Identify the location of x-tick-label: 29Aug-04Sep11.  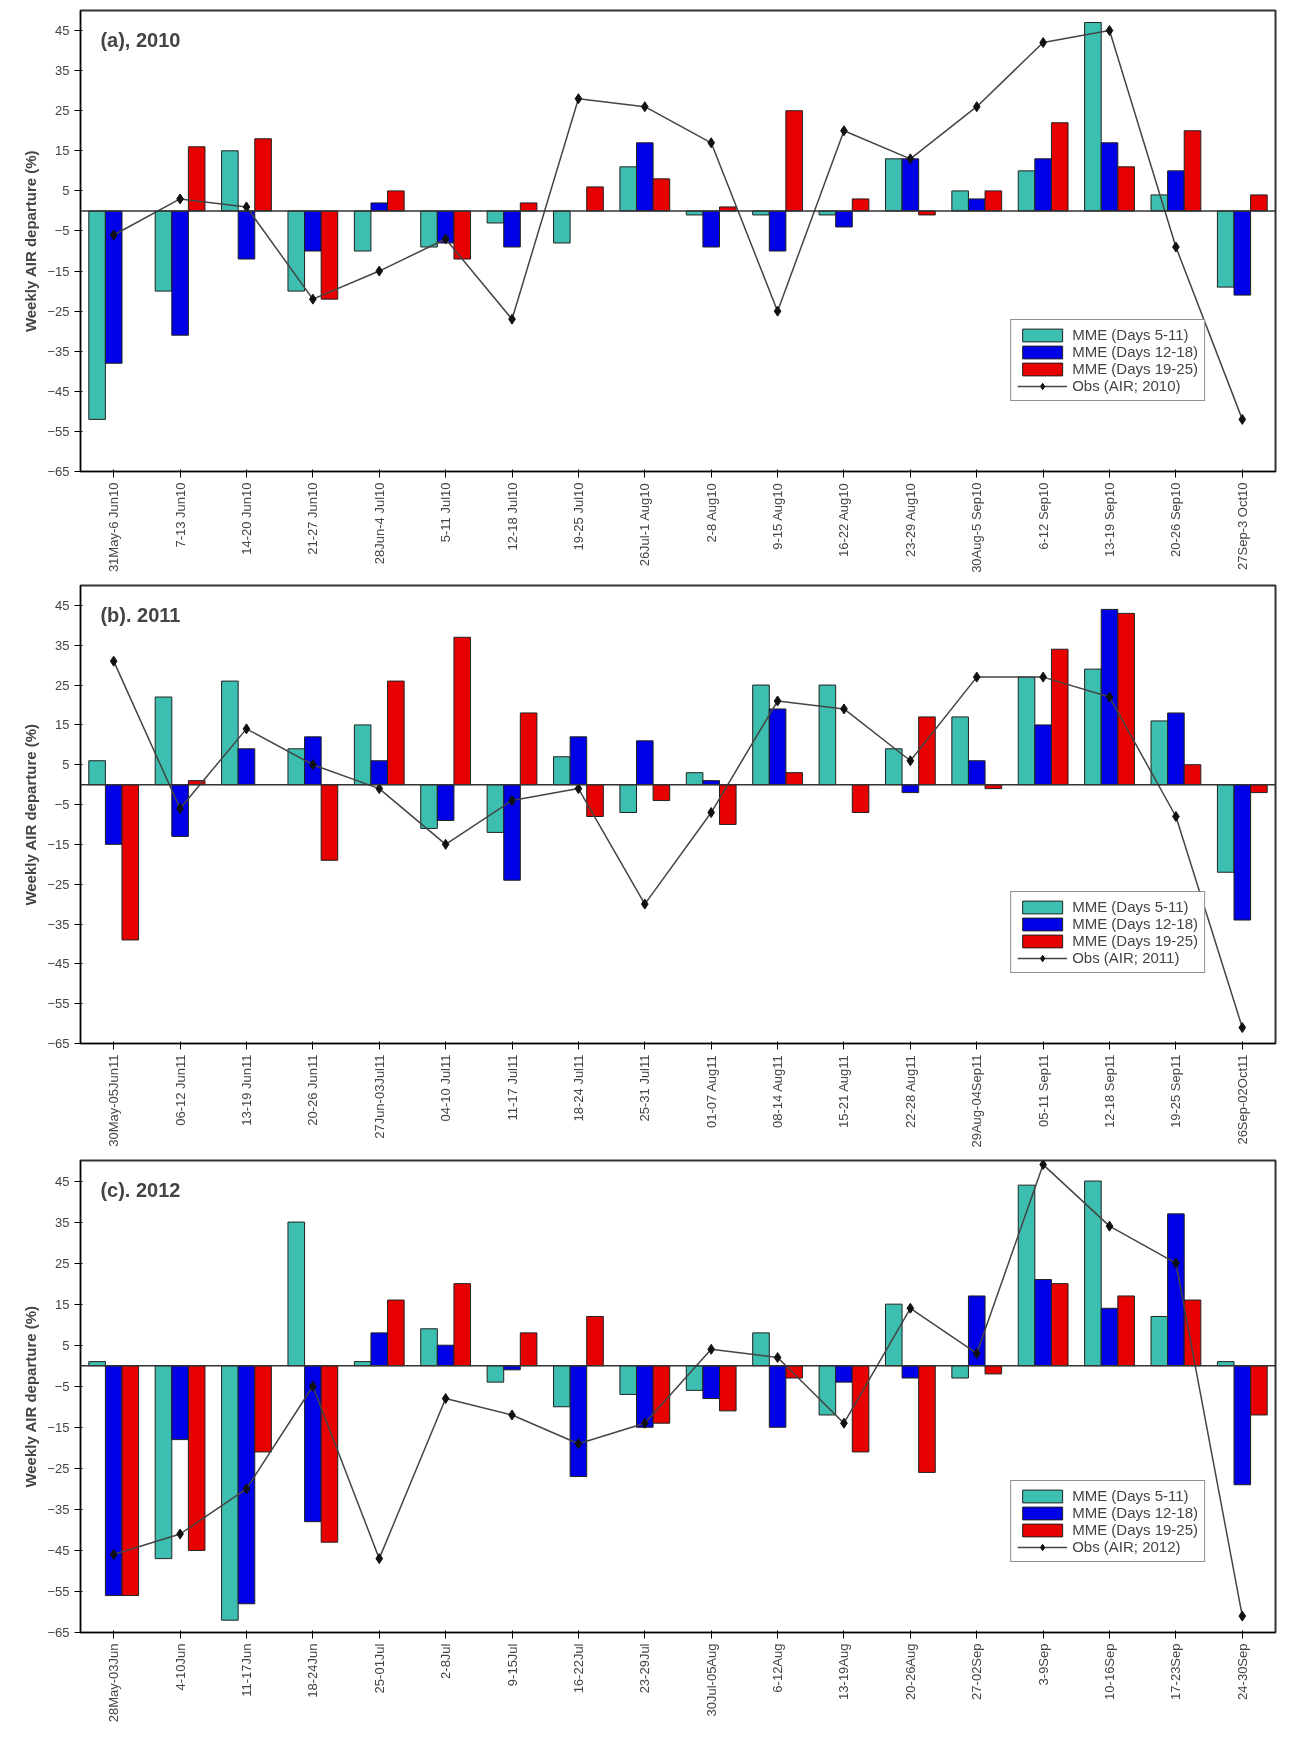
(977, 1101).